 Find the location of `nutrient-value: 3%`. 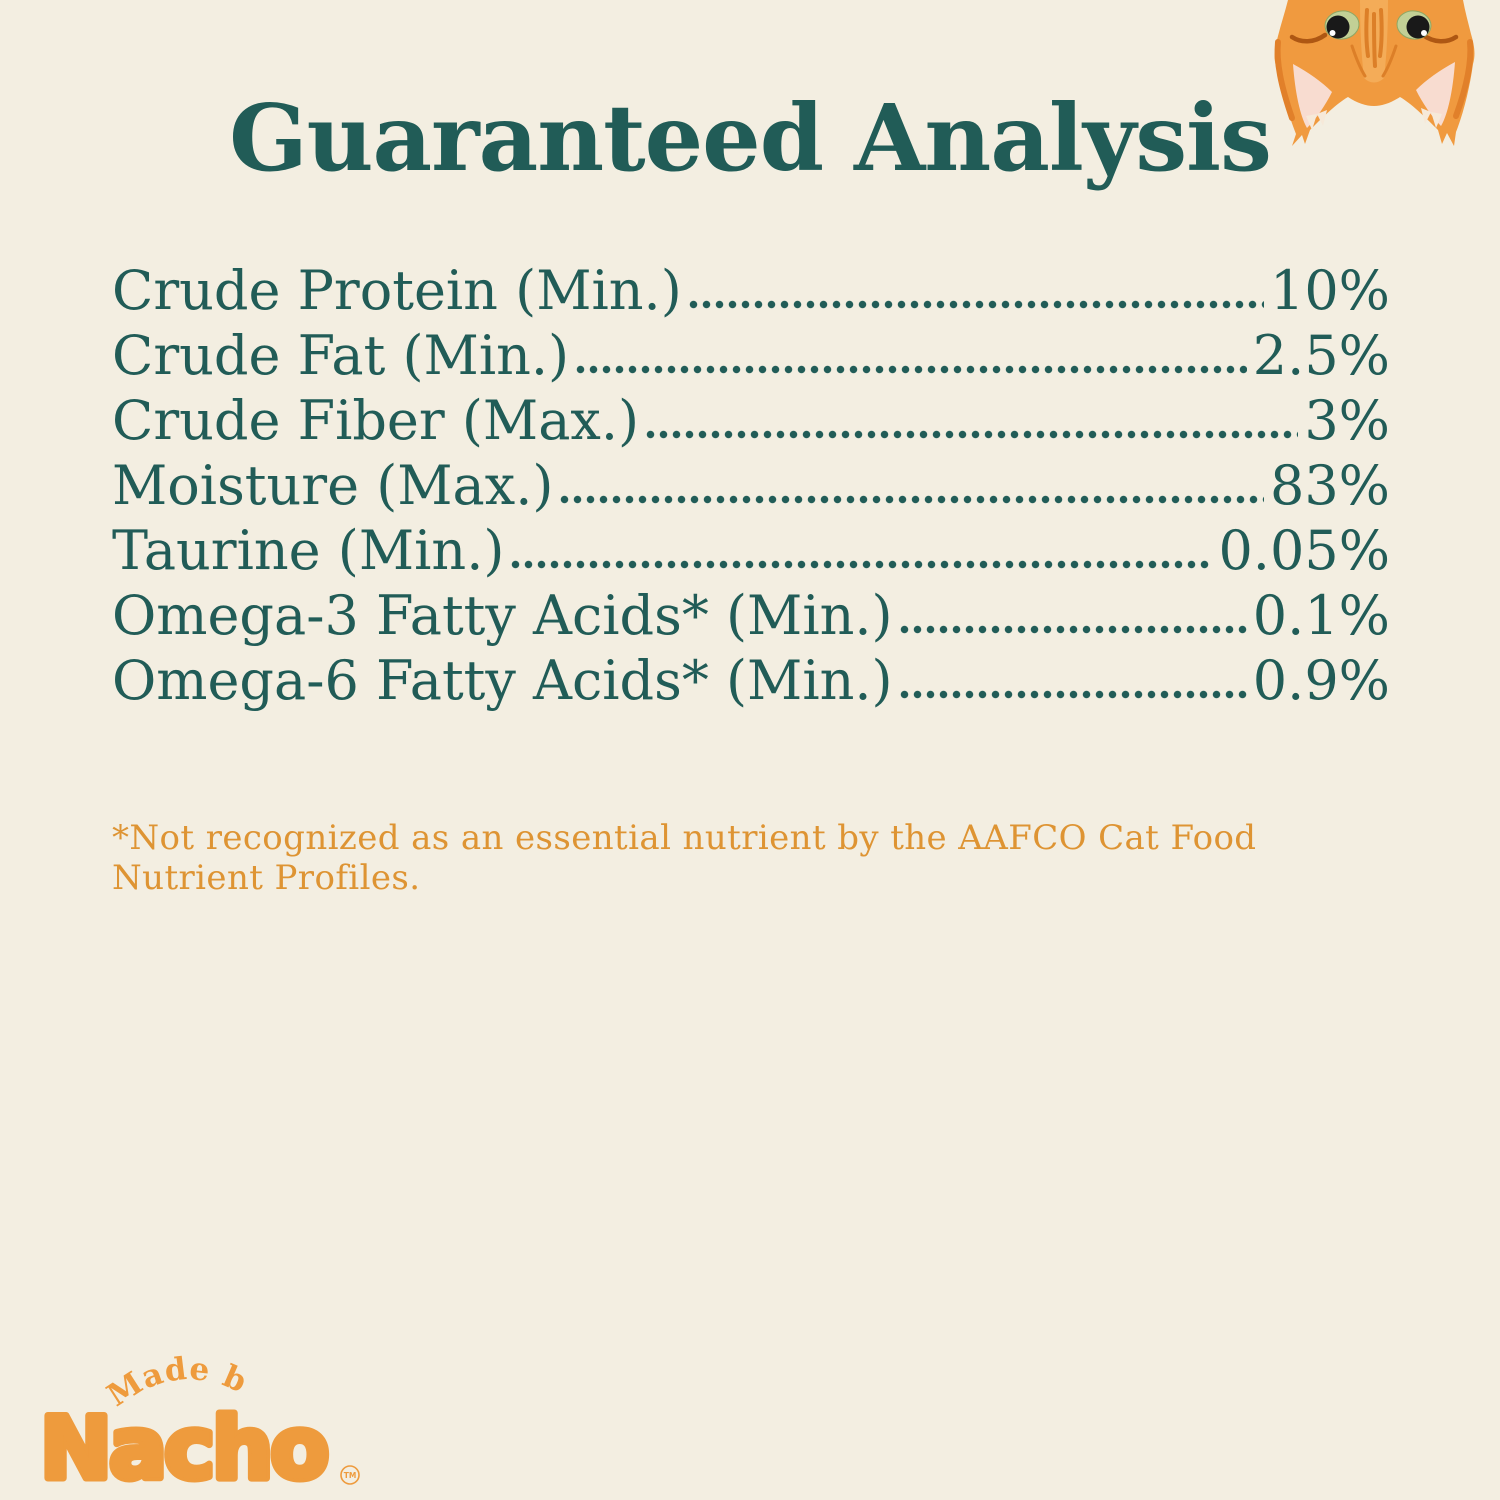

nutrient-value: 3% is located at coordinates (1347, 420).